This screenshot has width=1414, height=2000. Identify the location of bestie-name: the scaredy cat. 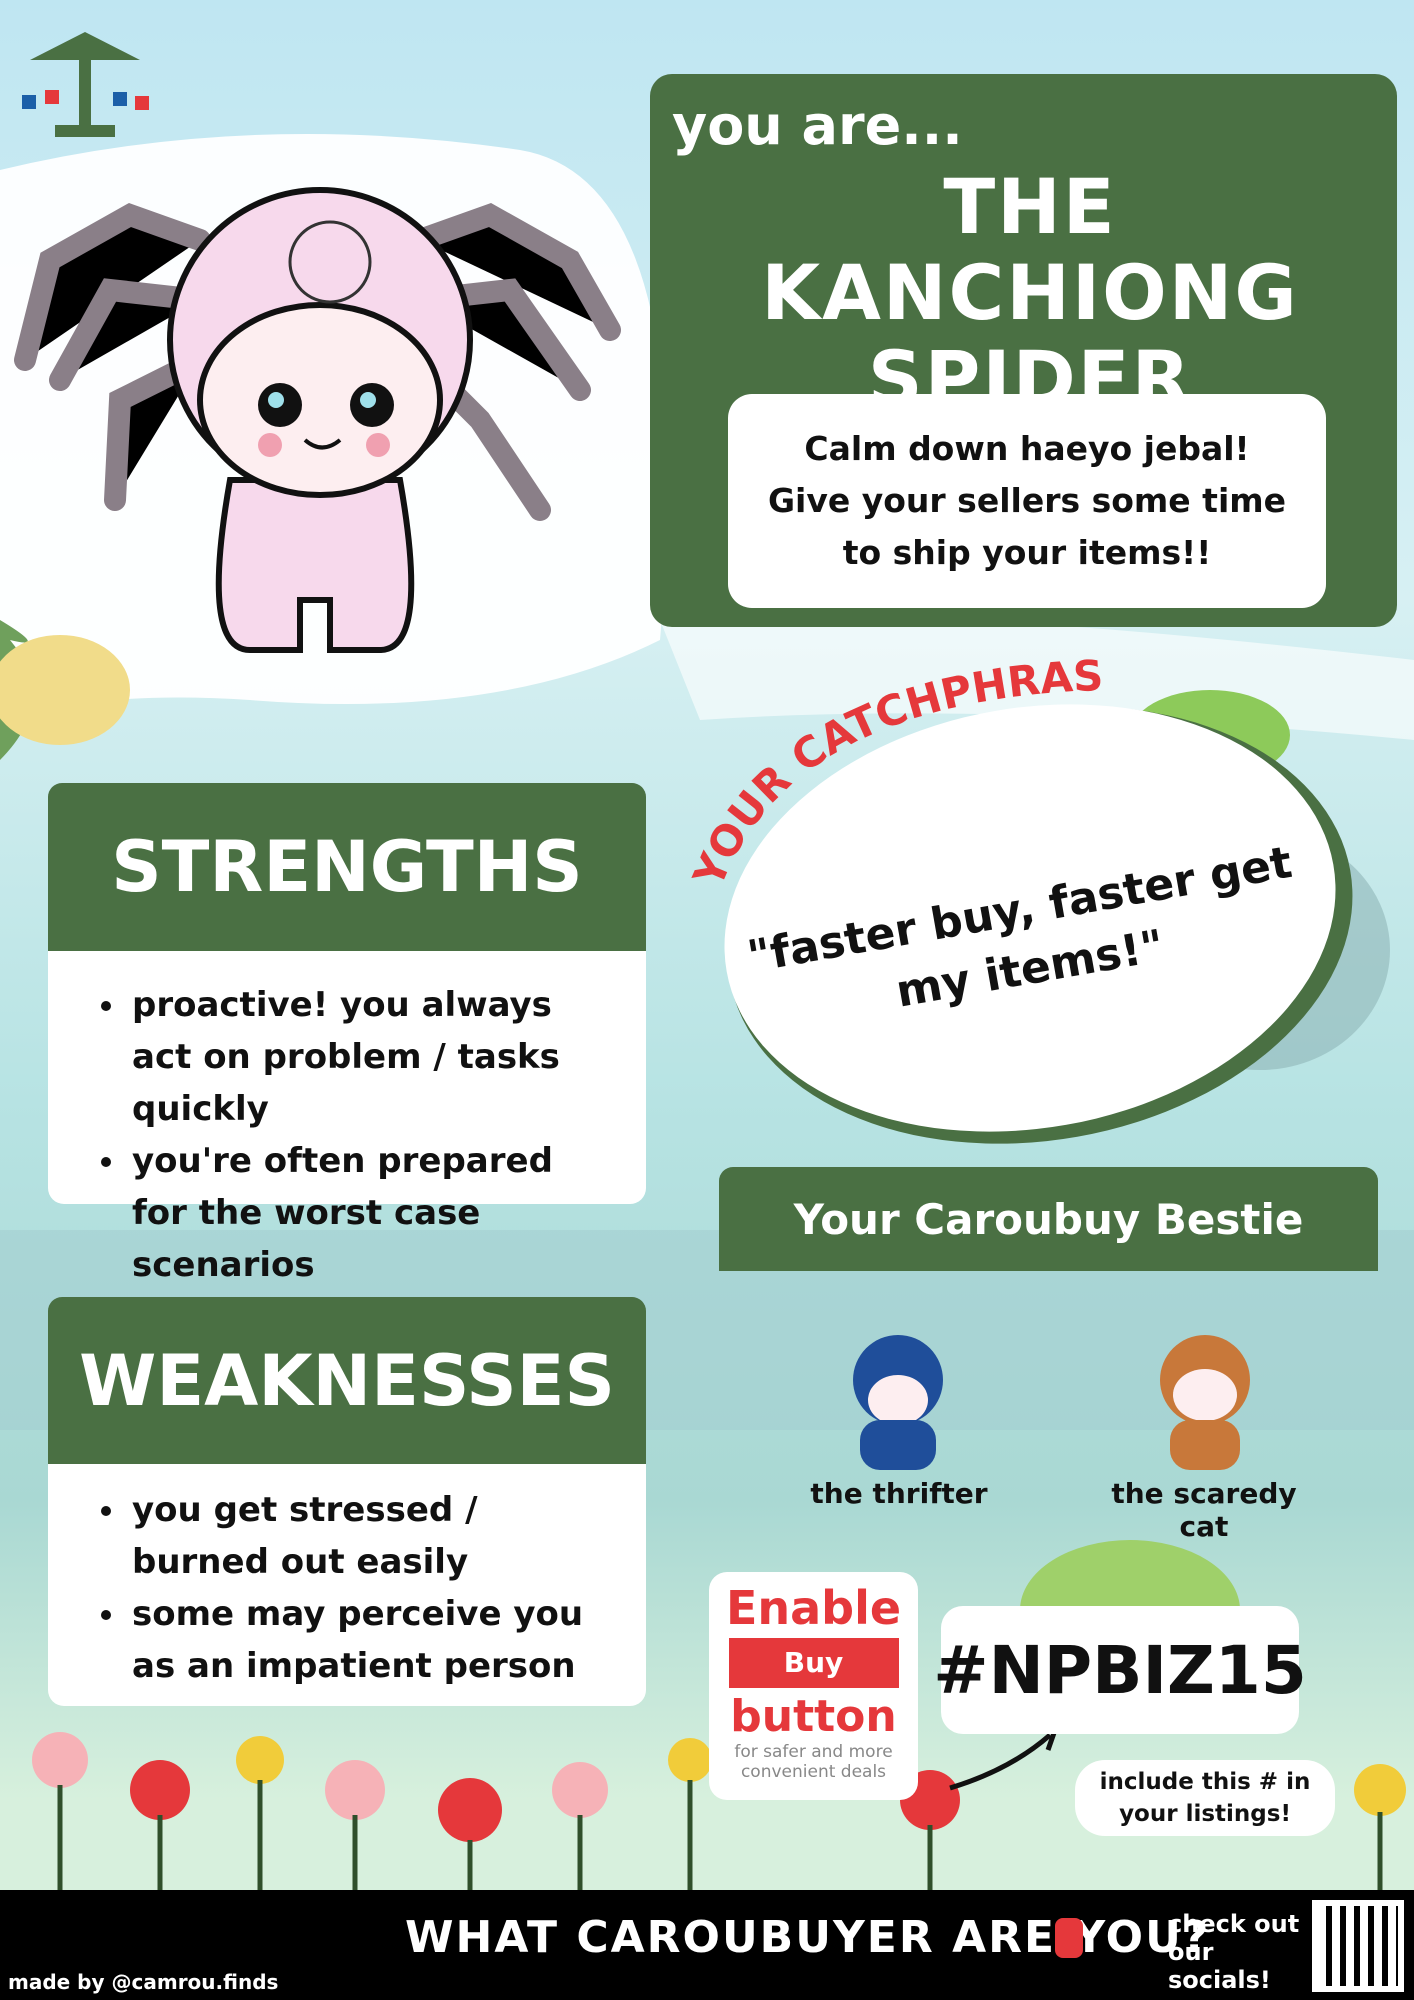
(1204, 1510).